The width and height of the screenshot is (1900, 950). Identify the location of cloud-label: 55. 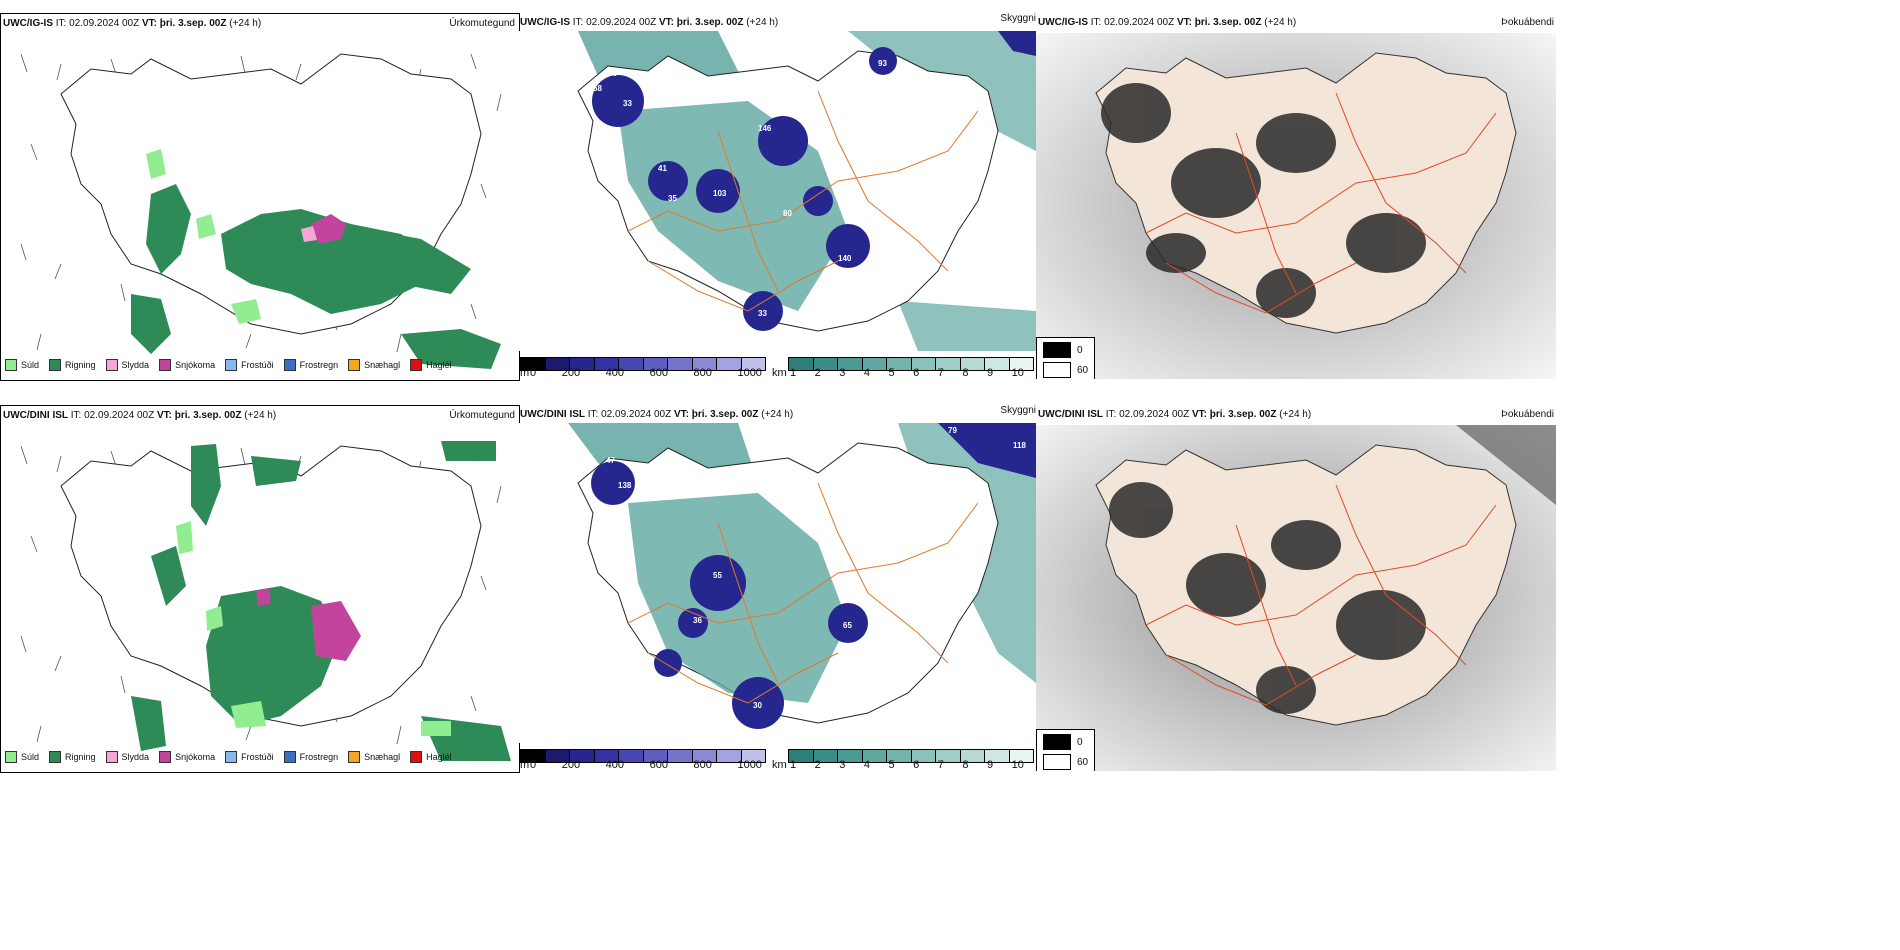
(717, 575).